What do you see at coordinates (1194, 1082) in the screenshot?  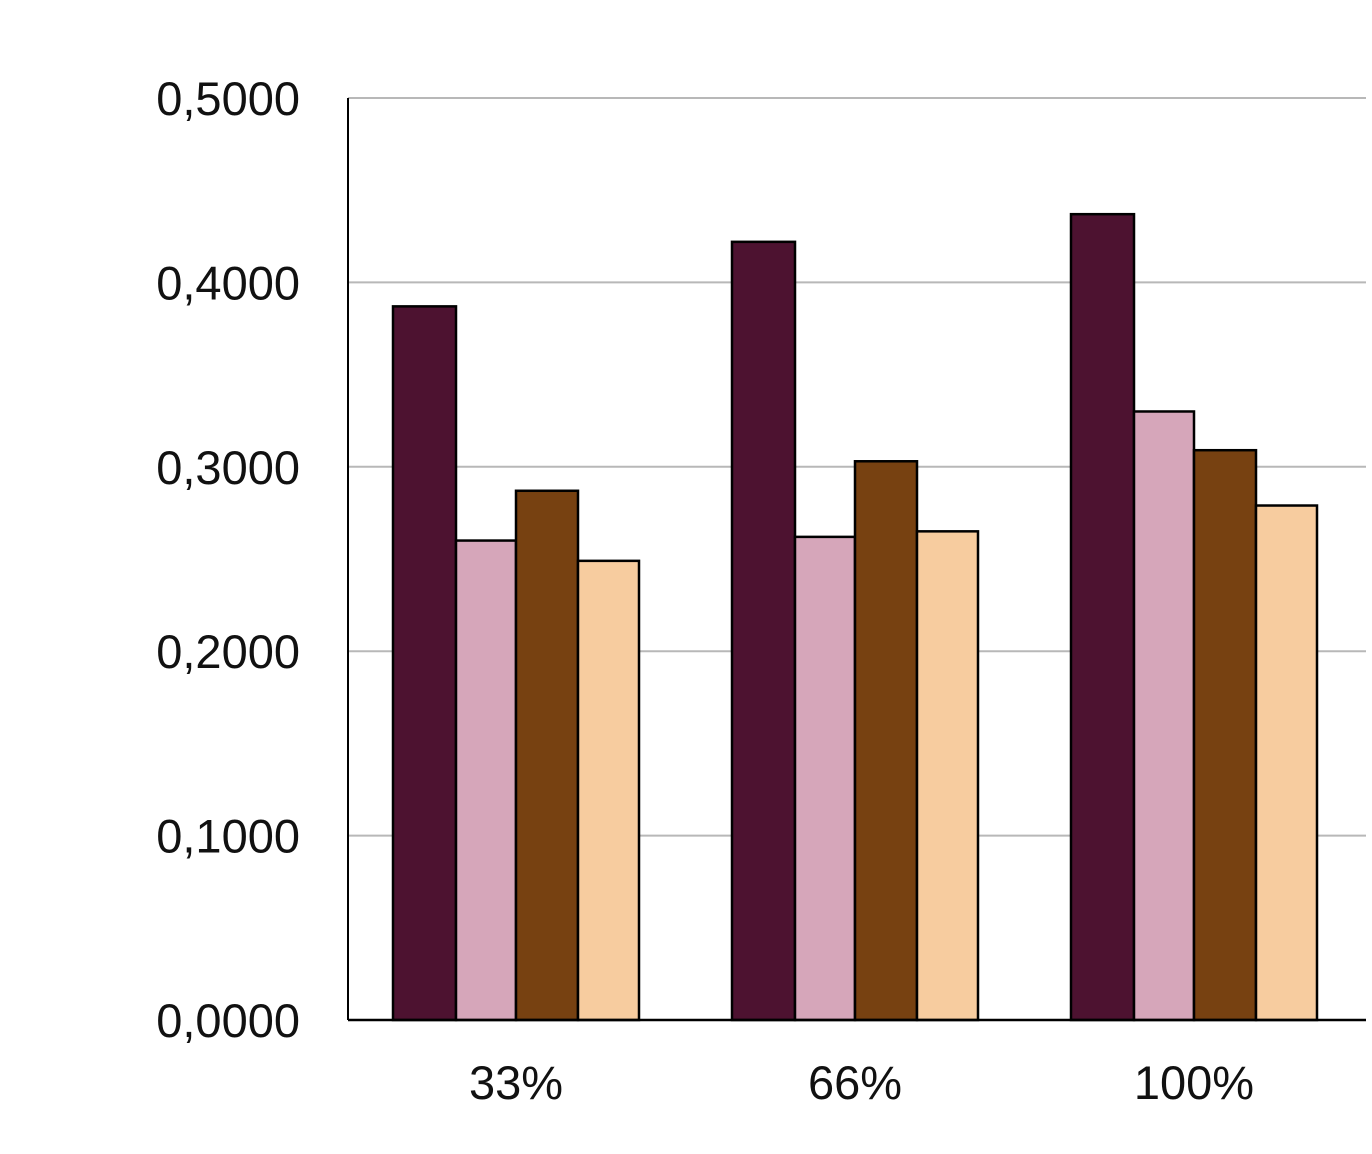 I see `x-category-label: 100%` at bounding box center [1194, 1082].